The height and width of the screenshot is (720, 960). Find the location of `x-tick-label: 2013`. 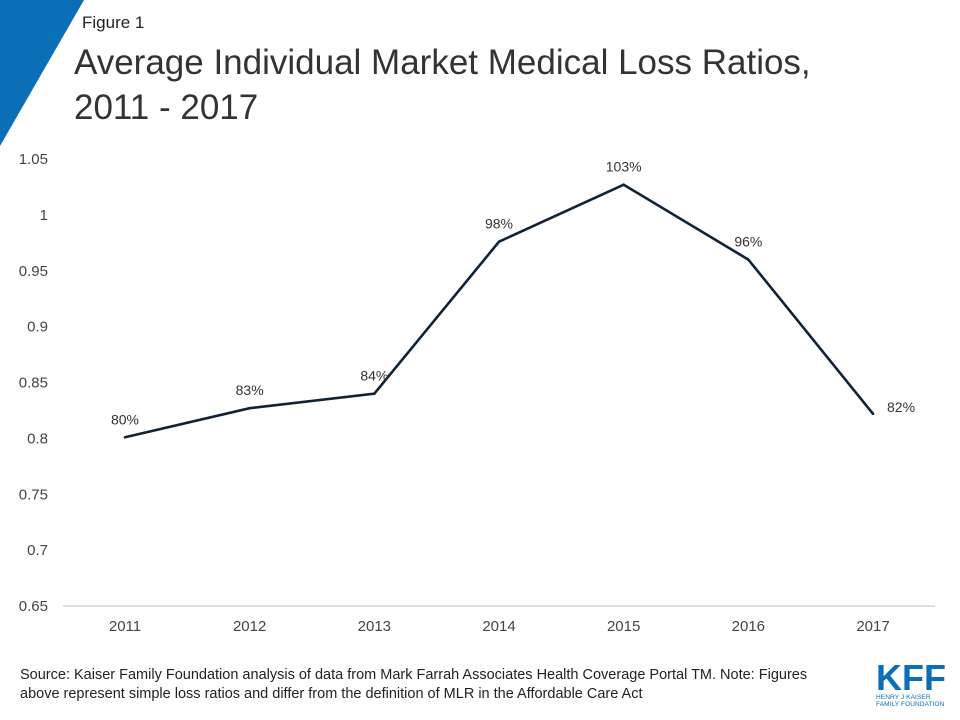

x-tick-label: 2013 is located at coordinates (374, 626).